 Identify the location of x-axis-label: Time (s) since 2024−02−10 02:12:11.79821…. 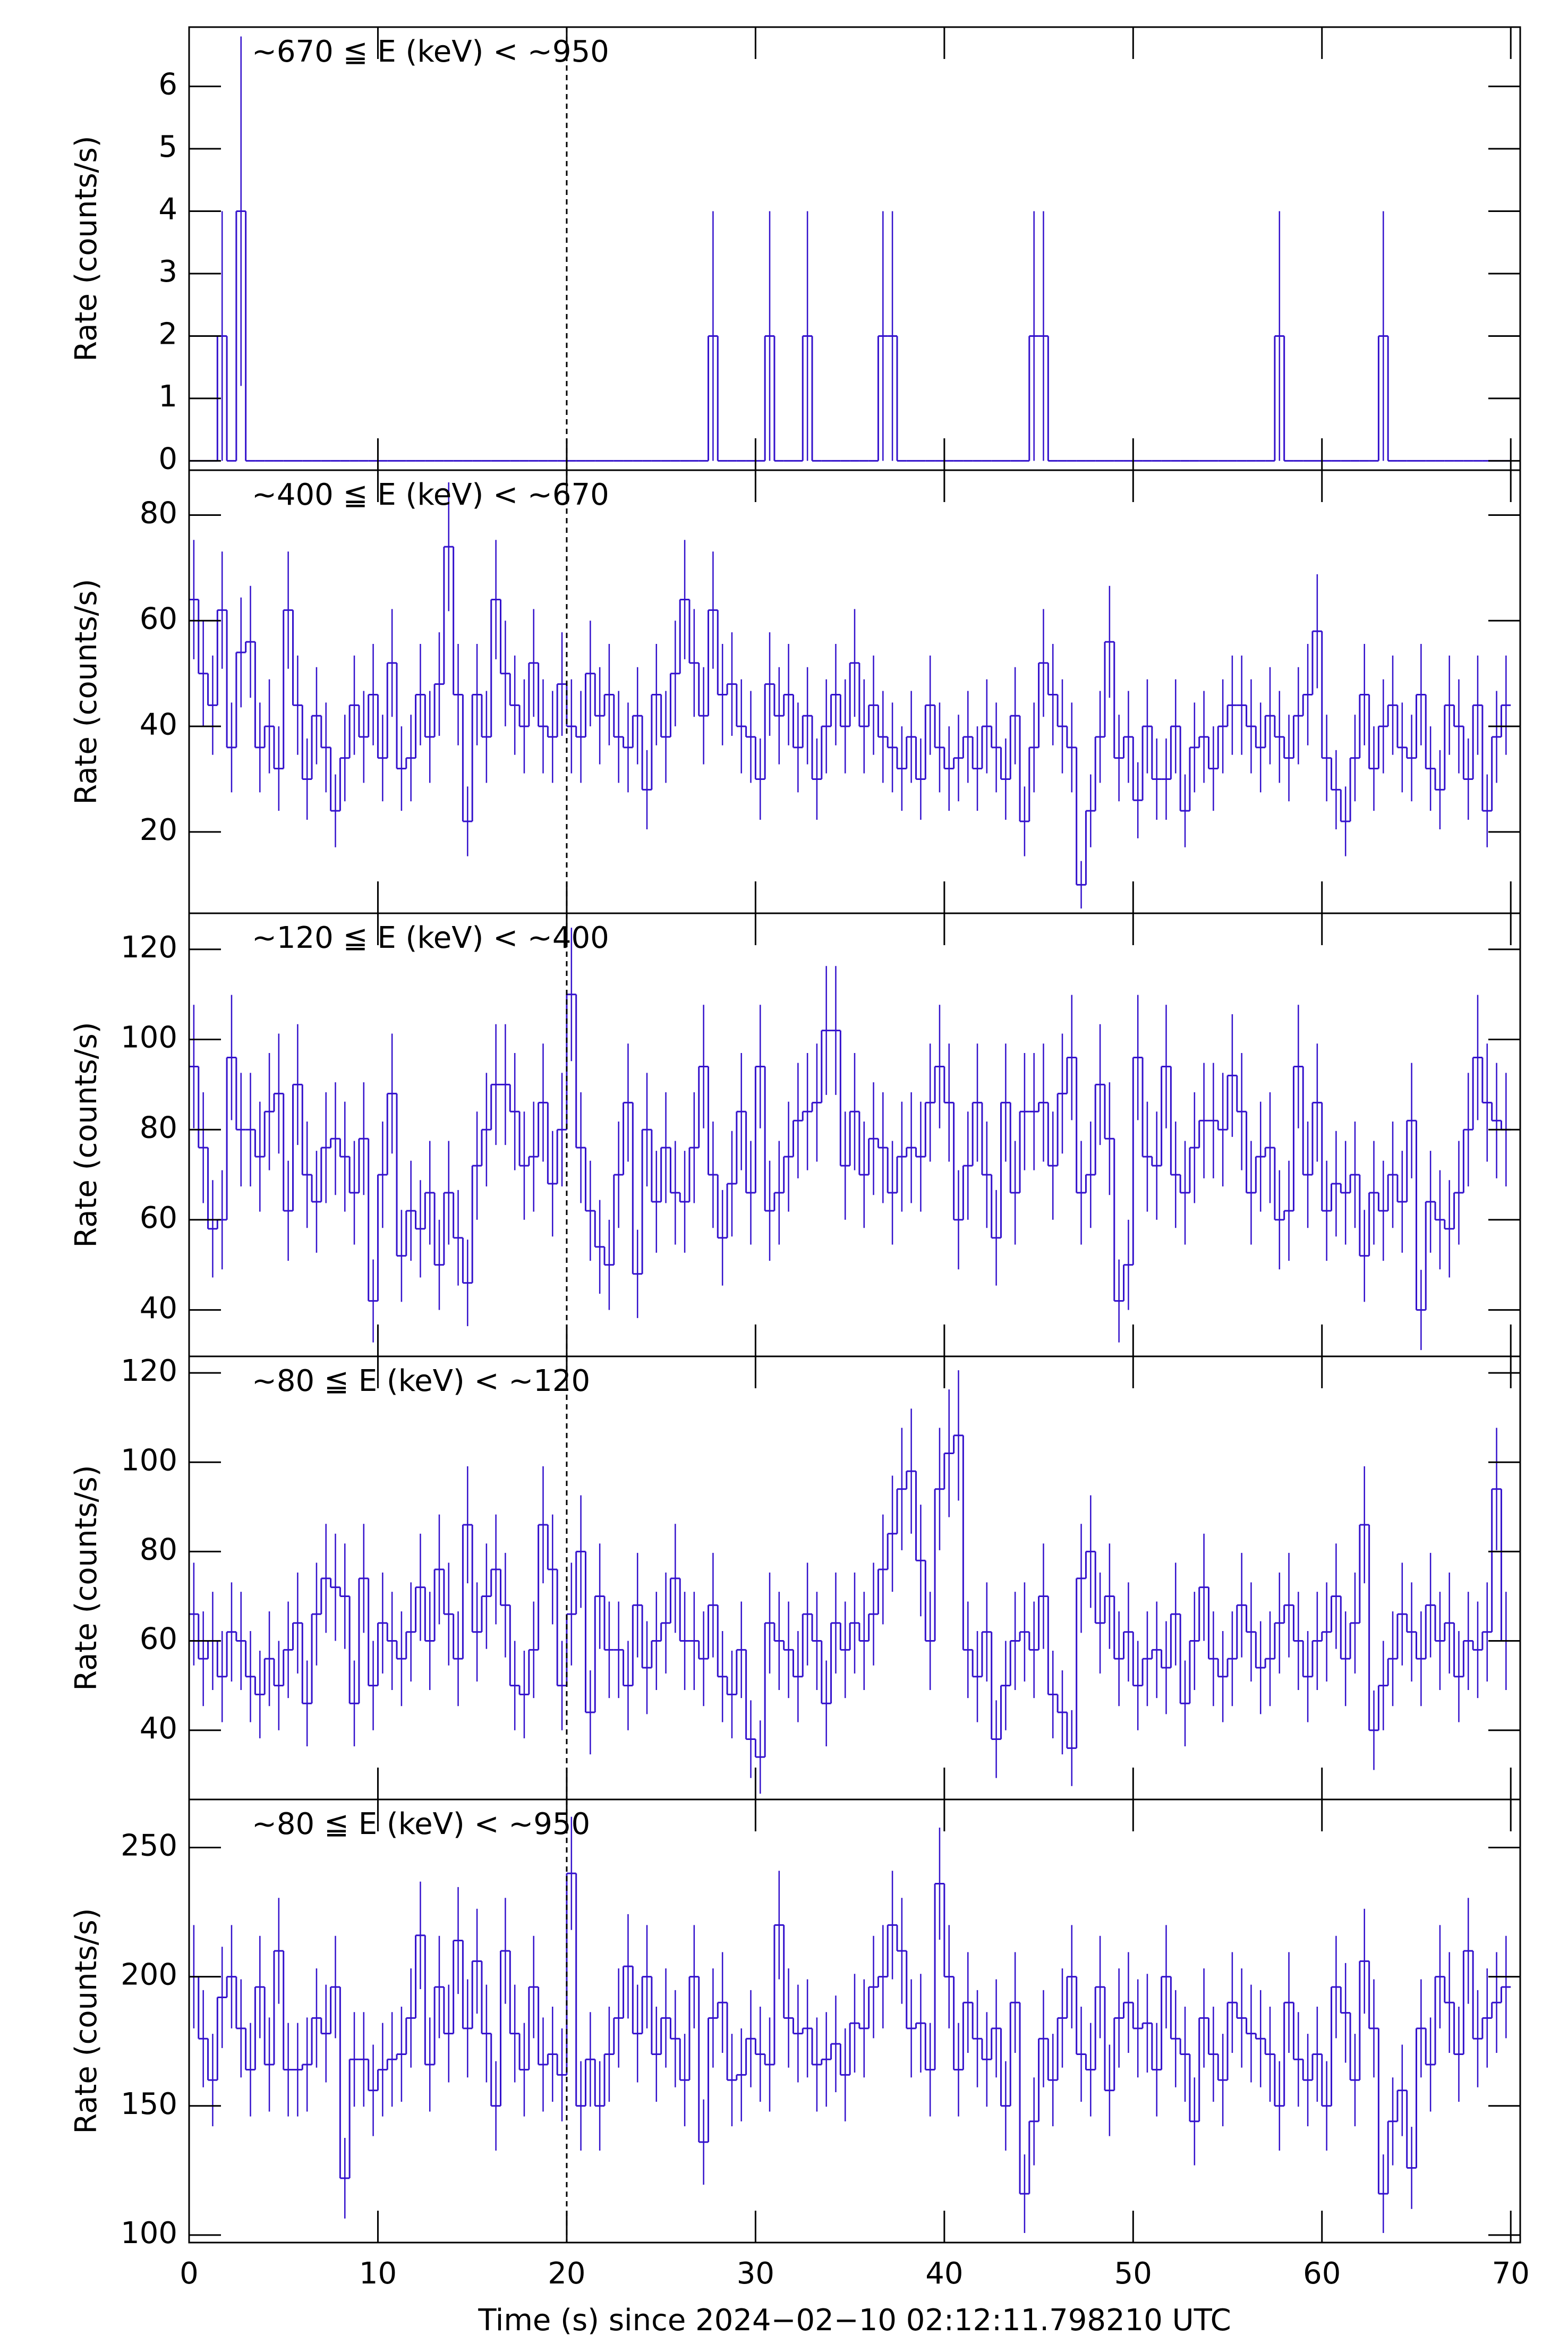
(854, 2321).